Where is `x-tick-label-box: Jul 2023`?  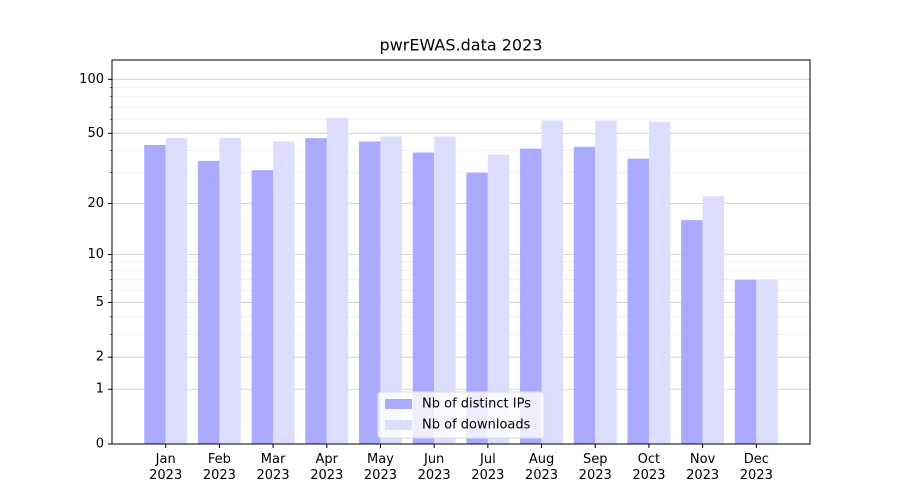
x-tick-label-box: Jul 2023 is located at coordinates (488, 467).